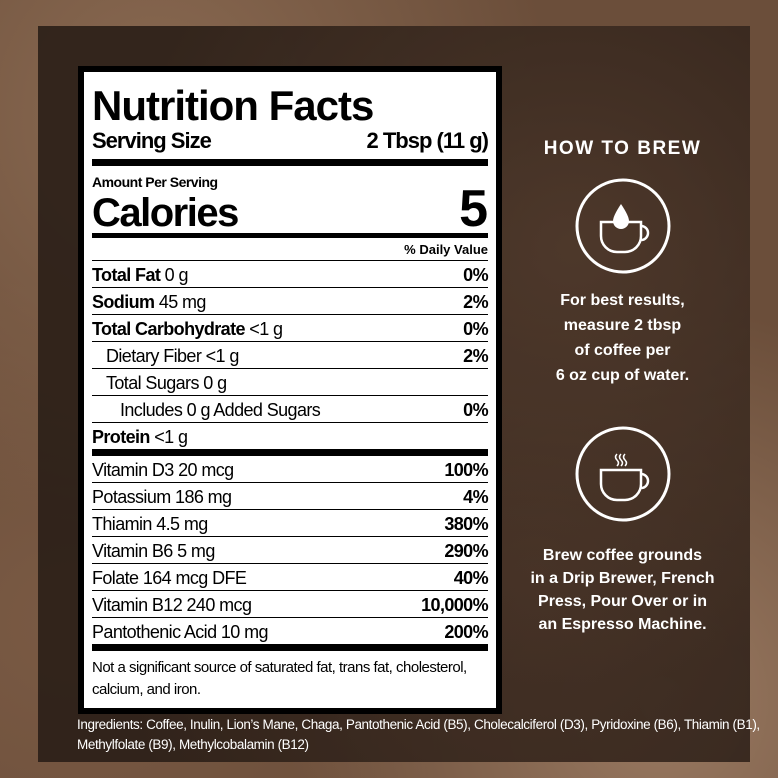  What do you see at coordinates (220, 410) in the screenshot?
I see `nutrient-name: Includes 0 g Added Sugars` at bounding box center [220, 410].